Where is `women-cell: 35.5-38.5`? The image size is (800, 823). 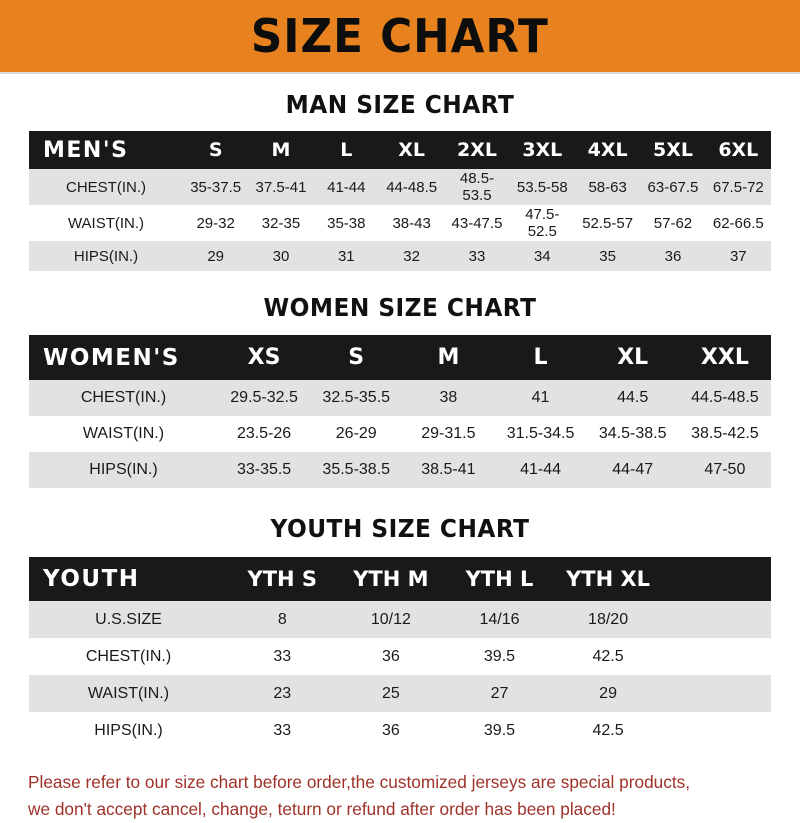 women-cell: 35.5-38.5 is located at coordinates (356, 470).